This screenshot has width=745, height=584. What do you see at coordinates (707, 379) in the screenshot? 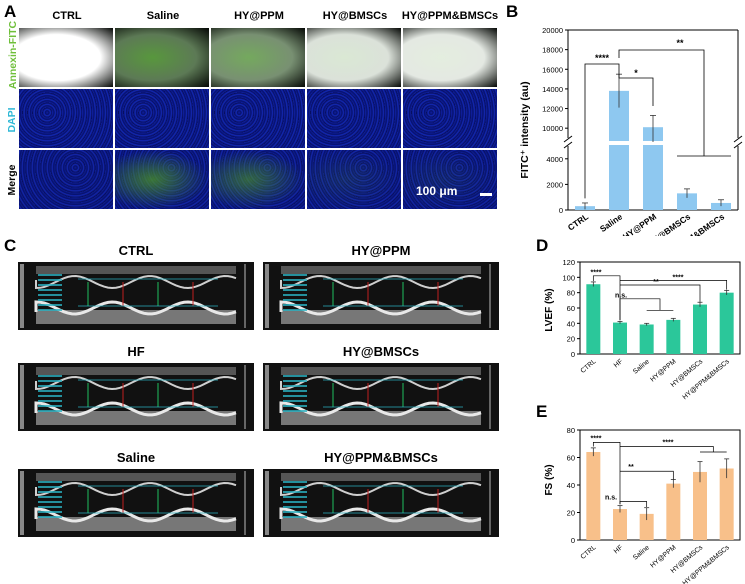
I see `chart-d-xtick-label-5: HY@PPM&BMSCs` at bounding box center [707, 379].